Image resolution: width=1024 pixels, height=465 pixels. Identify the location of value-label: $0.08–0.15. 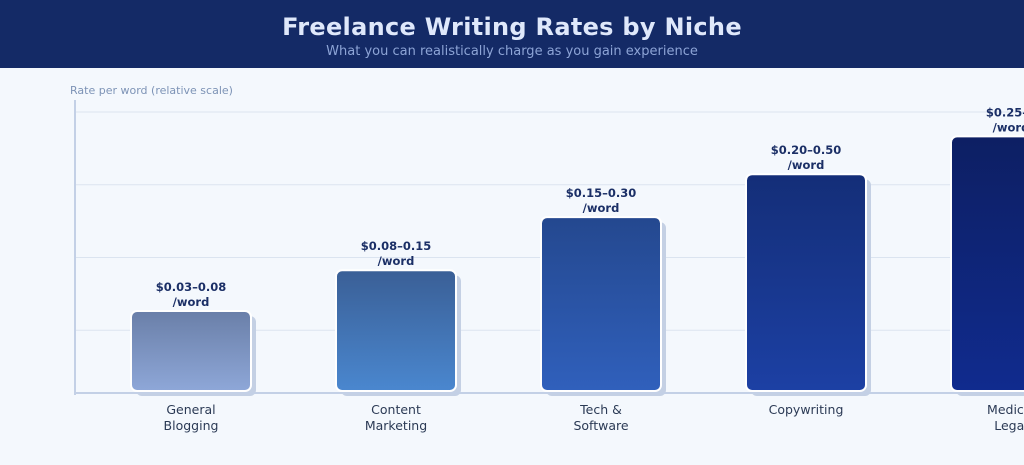
(396, 246).